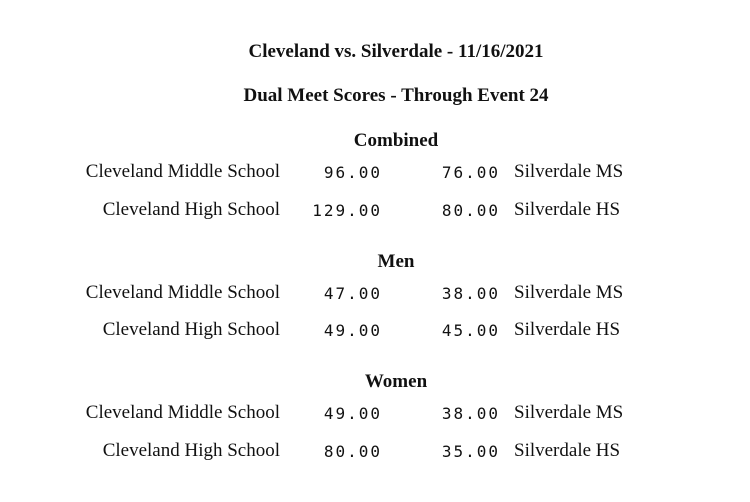  What do you see at coordinates (396, 51) in the screenshot?
I see `page-title: Cleveland vs. Silverdale - 11/16/2021` at bounding box center [396, 51].